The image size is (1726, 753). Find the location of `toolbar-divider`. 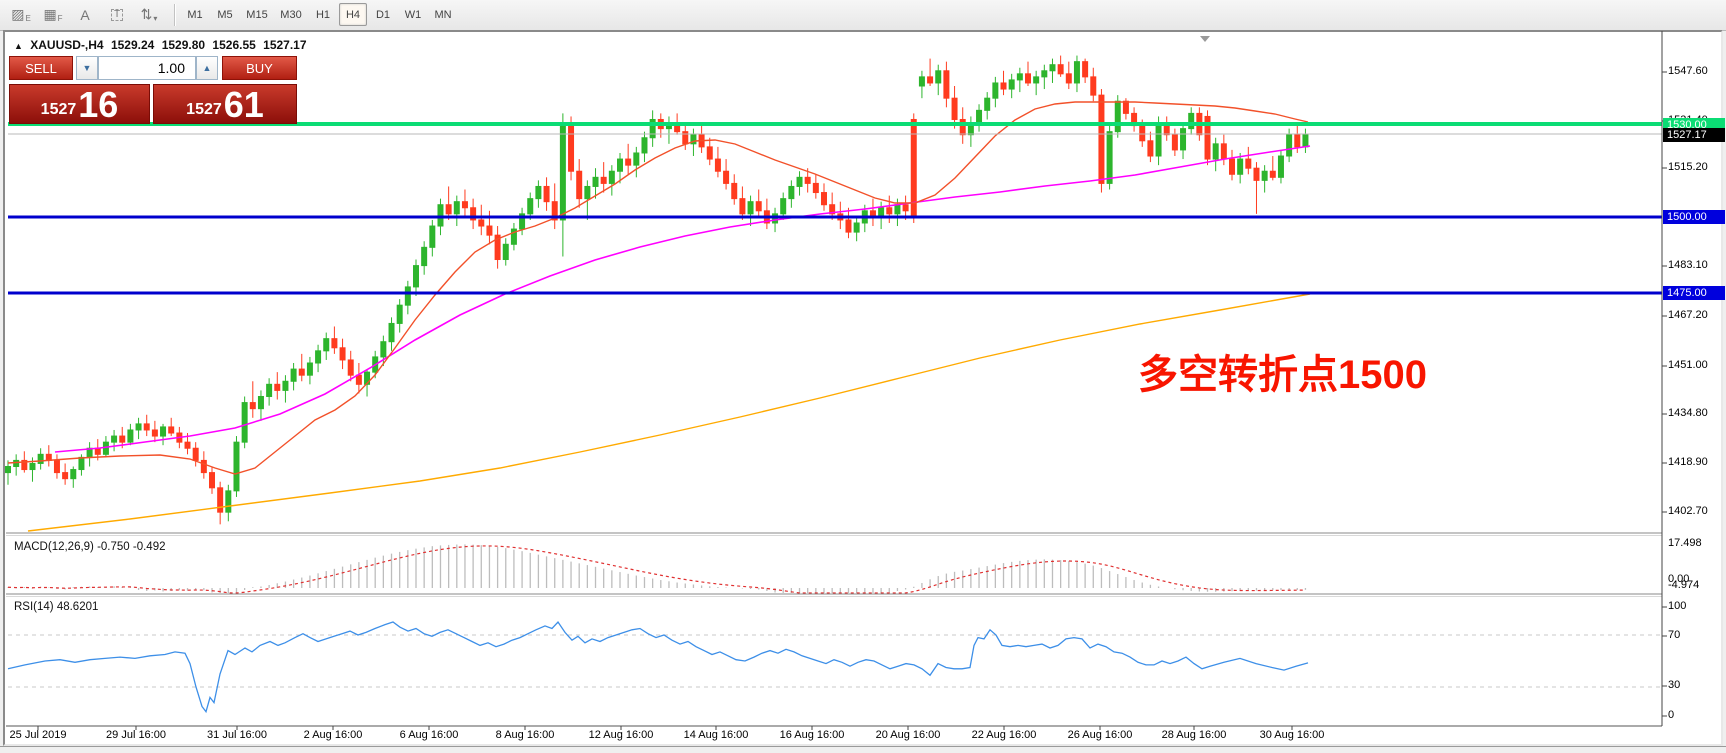

toolbar-divider is located at coordinates (175, 15).